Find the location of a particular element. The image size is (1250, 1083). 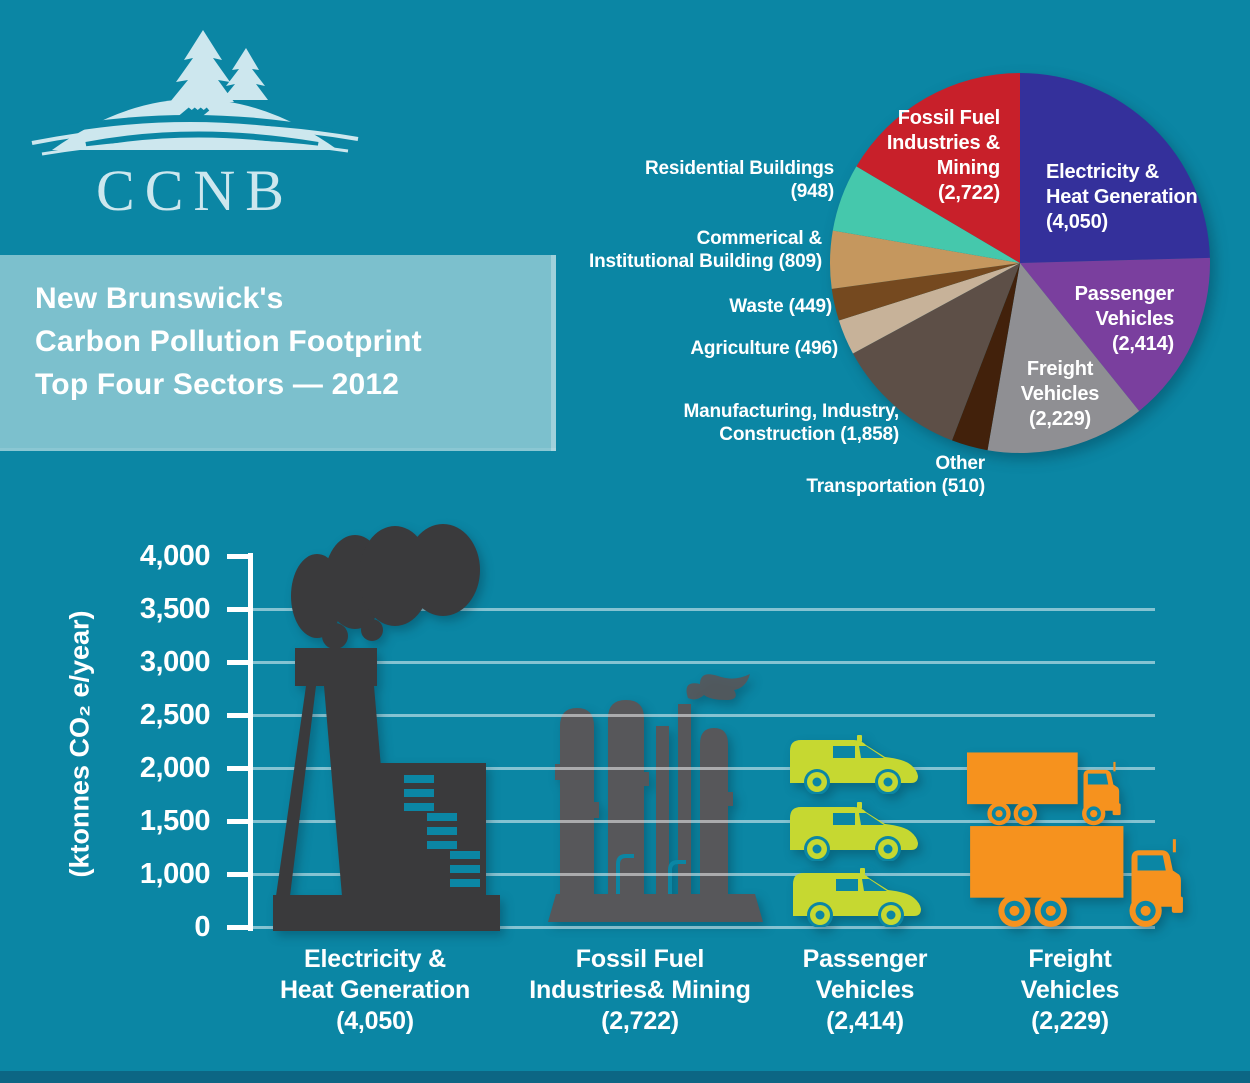

ccnb-logo-icon is located at coordinates (195, 93).